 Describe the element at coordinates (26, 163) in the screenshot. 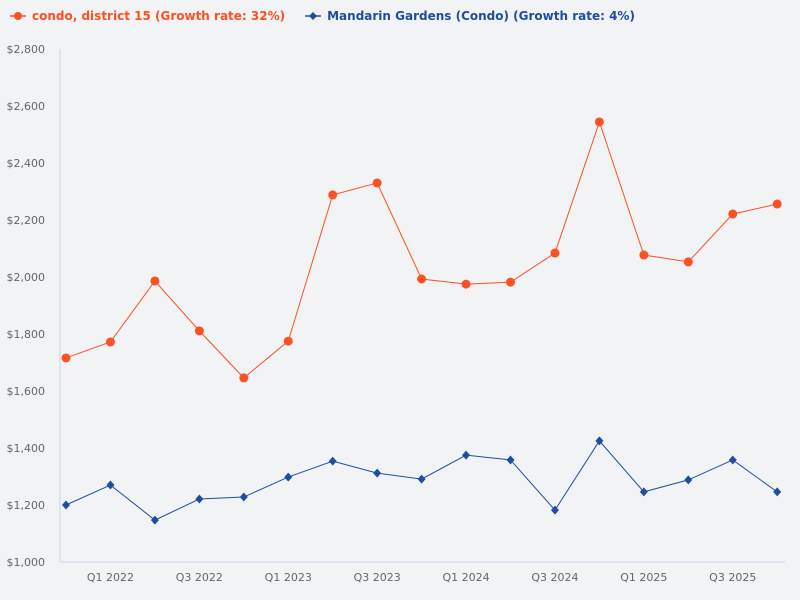

I see `y-tick-label: $2,400` at that location.